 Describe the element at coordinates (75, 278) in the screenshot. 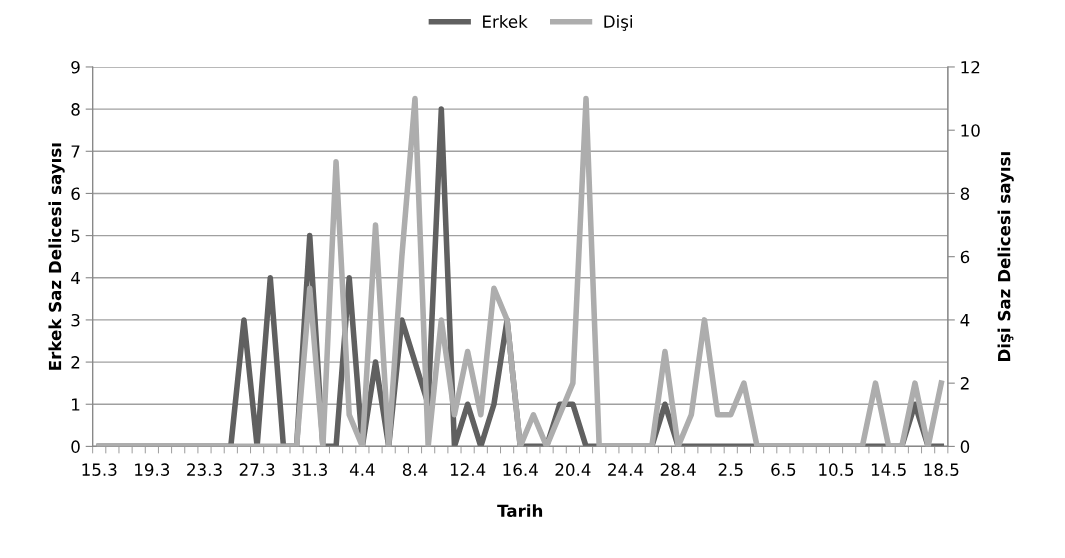

I see `y-tick-label: 4` at that location.